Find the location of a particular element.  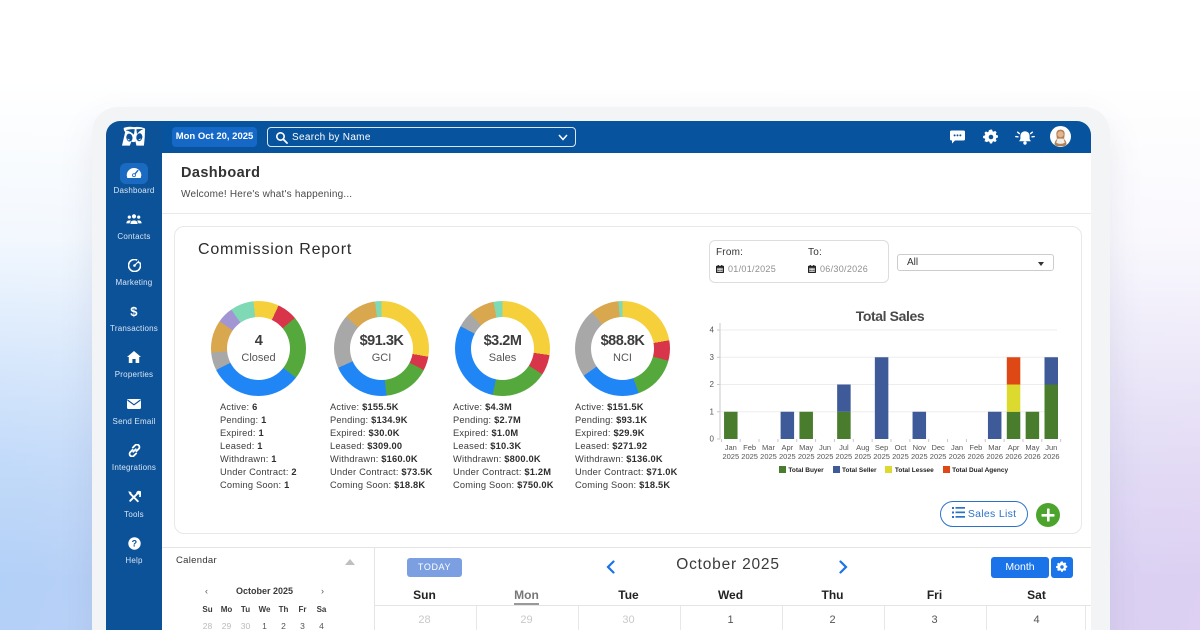

svg-text: 0 is located at coordinates (712, 439).